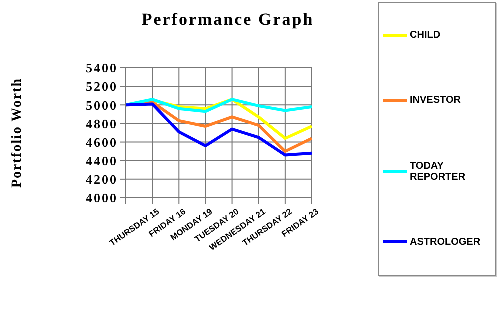 The width and height of the screenshot is (500, 318). I want to click on chart-title: Performance Graph, so click(228, 20).